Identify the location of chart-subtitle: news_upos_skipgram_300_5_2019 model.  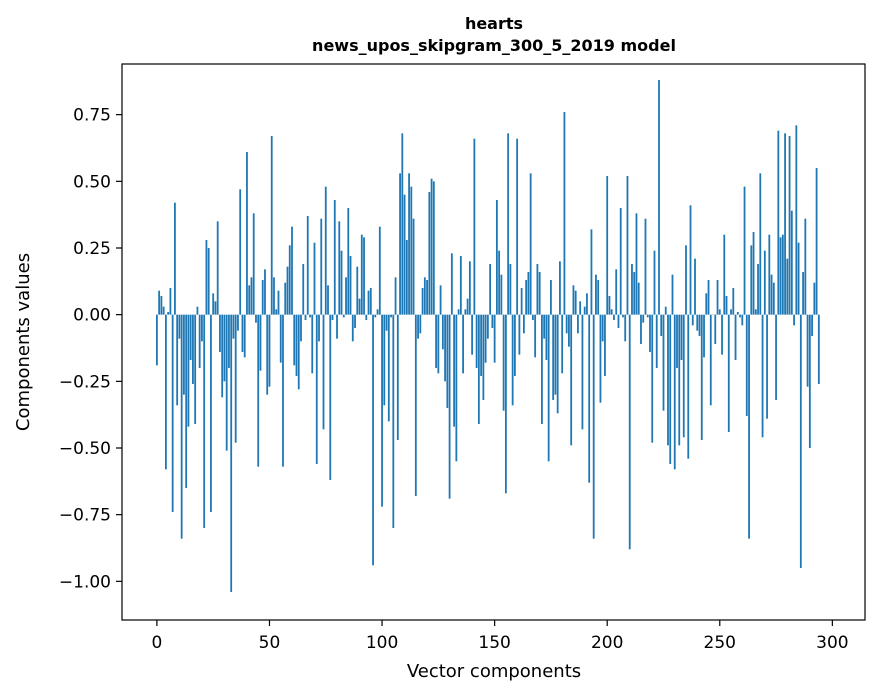
(494, 45).